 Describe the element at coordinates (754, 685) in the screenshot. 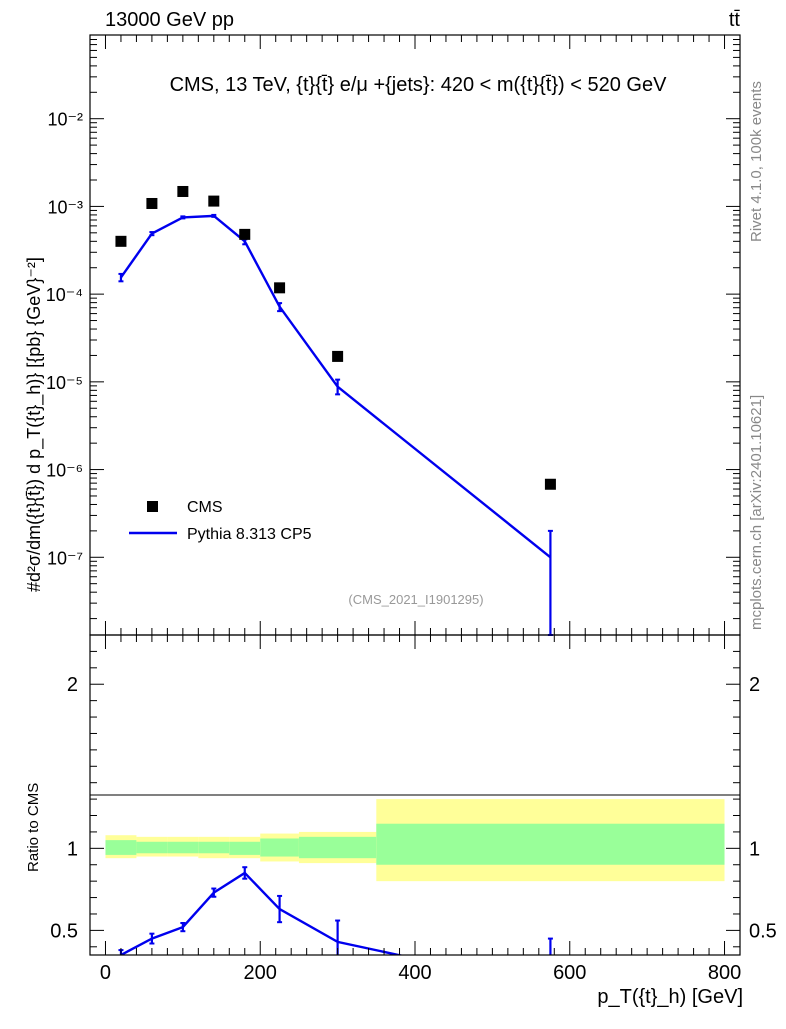

I see `ratio-tick-label-right: 2` at that location.